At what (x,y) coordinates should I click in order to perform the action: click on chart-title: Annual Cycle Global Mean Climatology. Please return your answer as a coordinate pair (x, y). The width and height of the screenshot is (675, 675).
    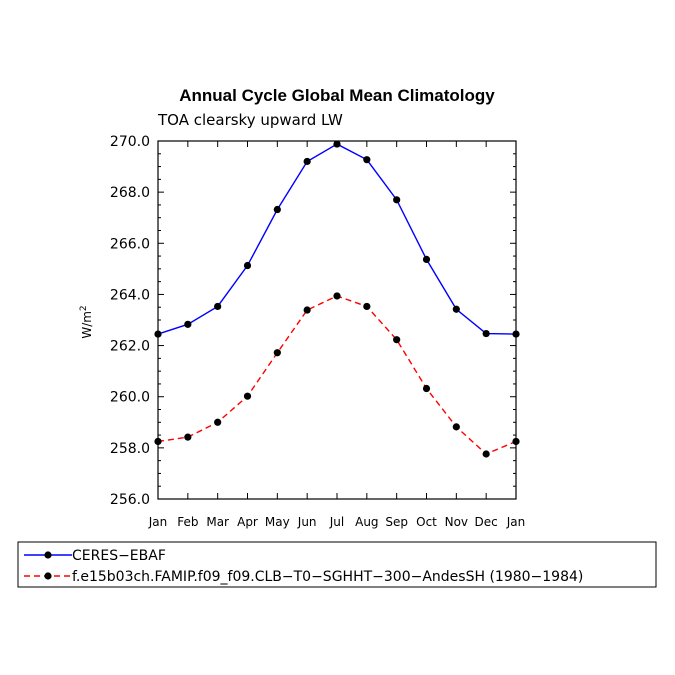
    Looking at the image, I should click on (337, 95).